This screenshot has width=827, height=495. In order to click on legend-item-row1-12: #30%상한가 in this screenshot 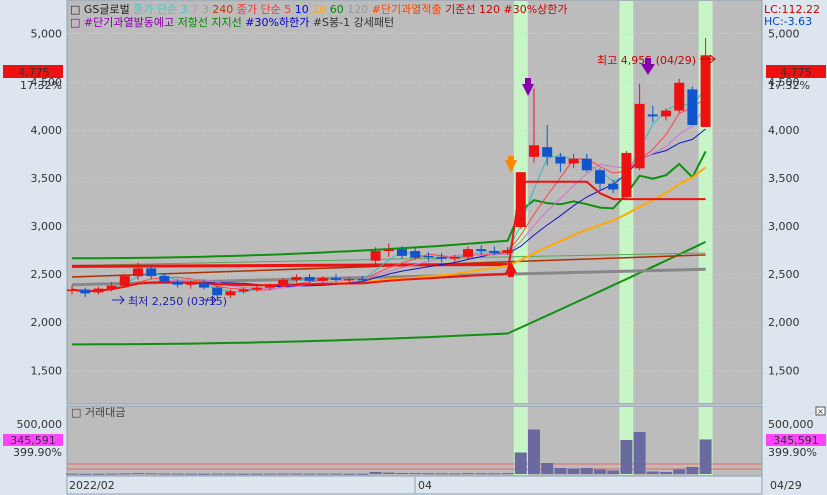, I will do `click(534, 9)`.